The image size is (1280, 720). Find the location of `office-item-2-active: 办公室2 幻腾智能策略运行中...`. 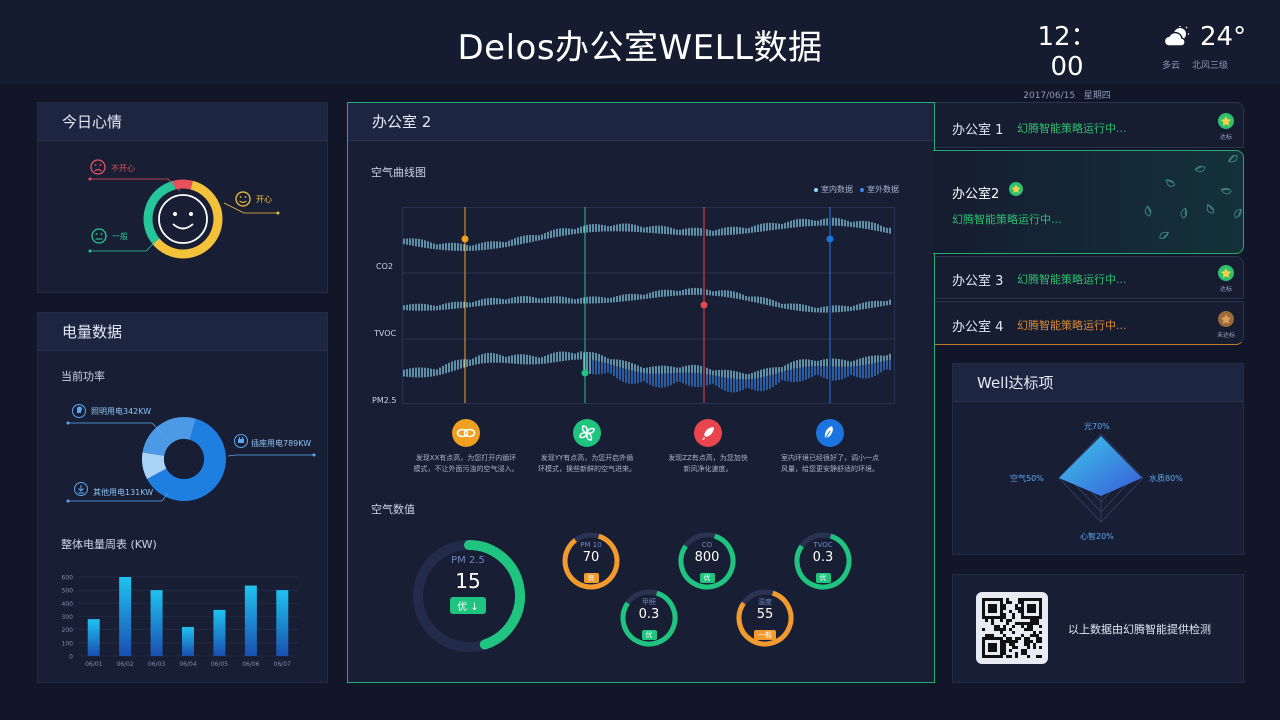

office-item-2-active: 办公室2 幻腾智能策略运行中... is located at coordinates (1088, 202).